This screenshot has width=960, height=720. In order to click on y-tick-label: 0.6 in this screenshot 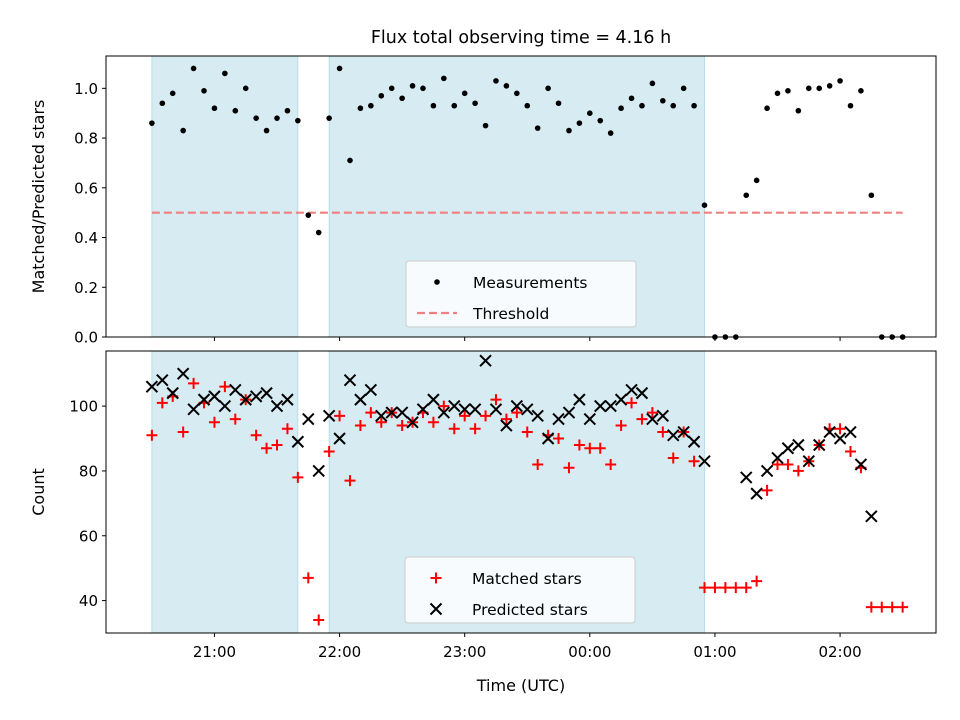, I will do `click(86, 188)`.